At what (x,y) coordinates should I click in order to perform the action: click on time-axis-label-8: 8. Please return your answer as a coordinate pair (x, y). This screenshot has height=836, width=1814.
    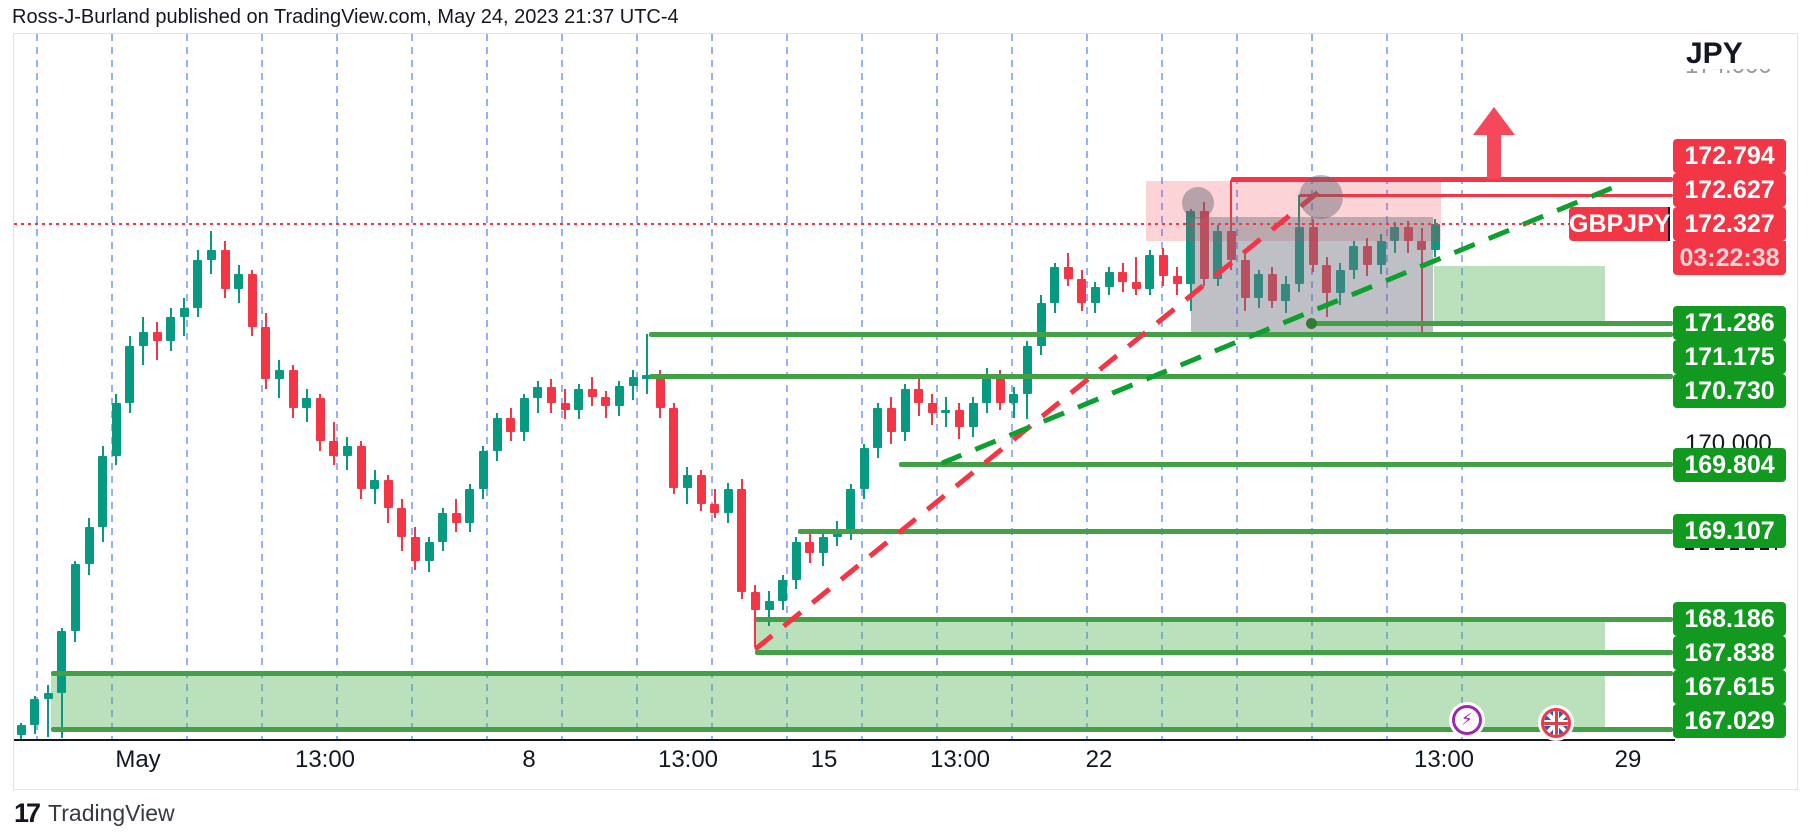
    Looking at the image, I should click on (529, 759).